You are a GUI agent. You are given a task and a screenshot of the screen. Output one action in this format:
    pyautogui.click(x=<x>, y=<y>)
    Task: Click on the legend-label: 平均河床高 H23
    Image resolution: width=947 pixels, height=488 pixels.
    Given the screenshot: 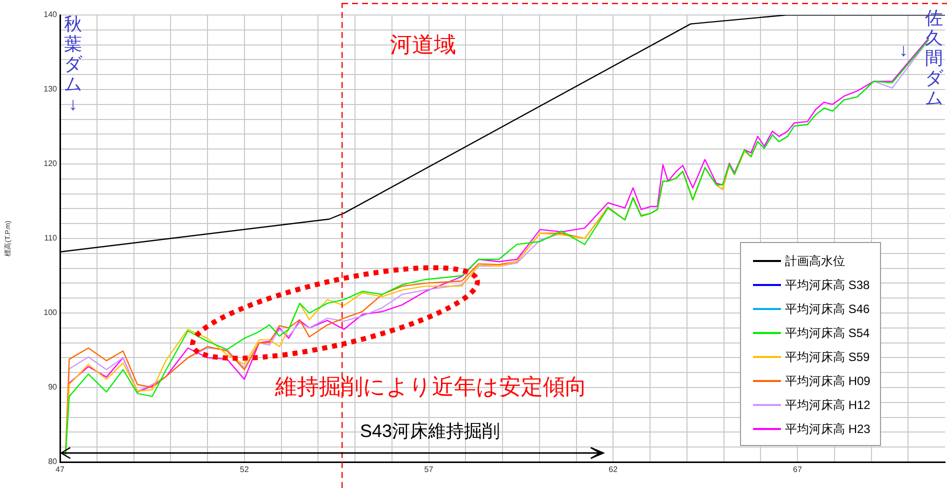 What is the action you would take?
    pyautogui.click(x=827, y=429)
    